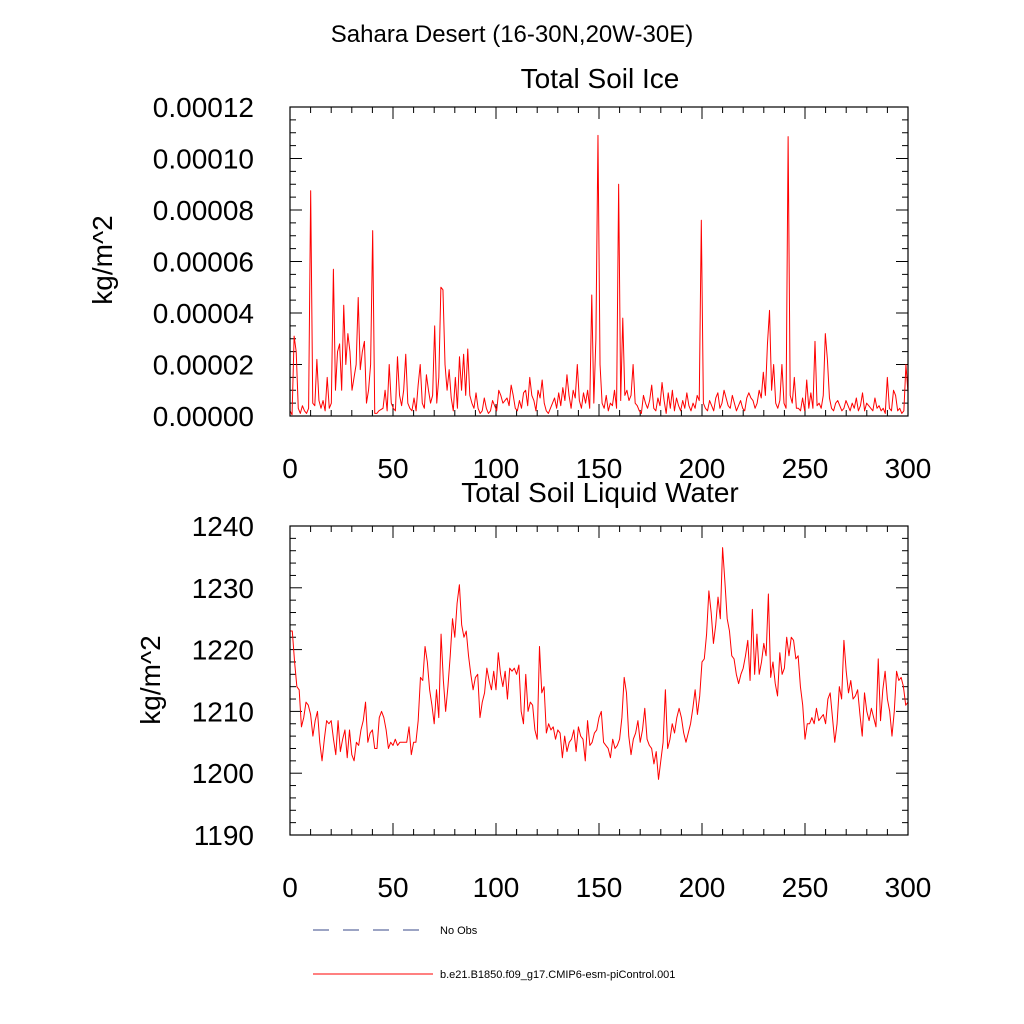 The width and height of the screenshot is (1024, 1024). What do you see at coordinates (600, 78) in the screenshot?
I see `soil-ice-title: Total Soil Ice` at bounding box center [600, 78].